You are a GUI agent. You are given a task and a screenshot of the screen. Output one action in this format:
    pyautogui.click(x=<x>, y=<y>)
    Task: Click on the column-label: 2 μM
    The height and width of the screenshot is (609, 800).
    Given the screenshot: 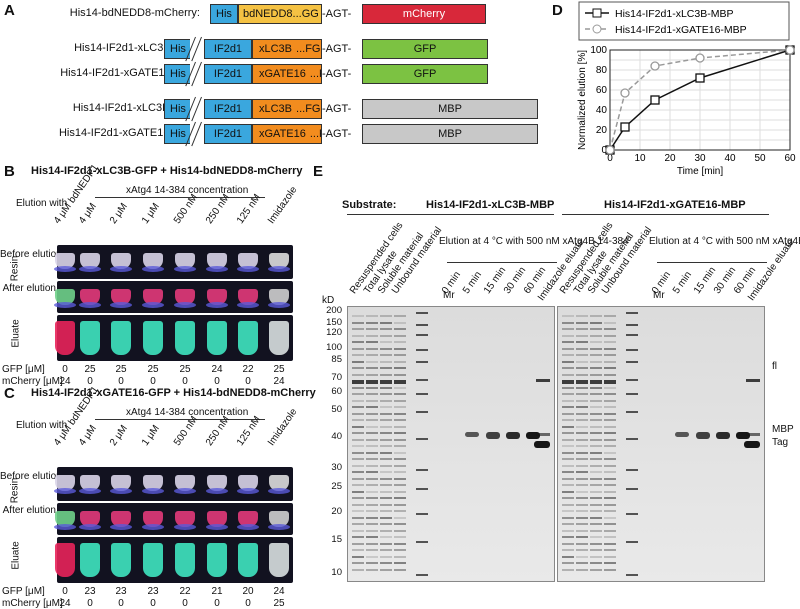 What is the action you would take?
    pyautogui.click(x=118, y=213)
    